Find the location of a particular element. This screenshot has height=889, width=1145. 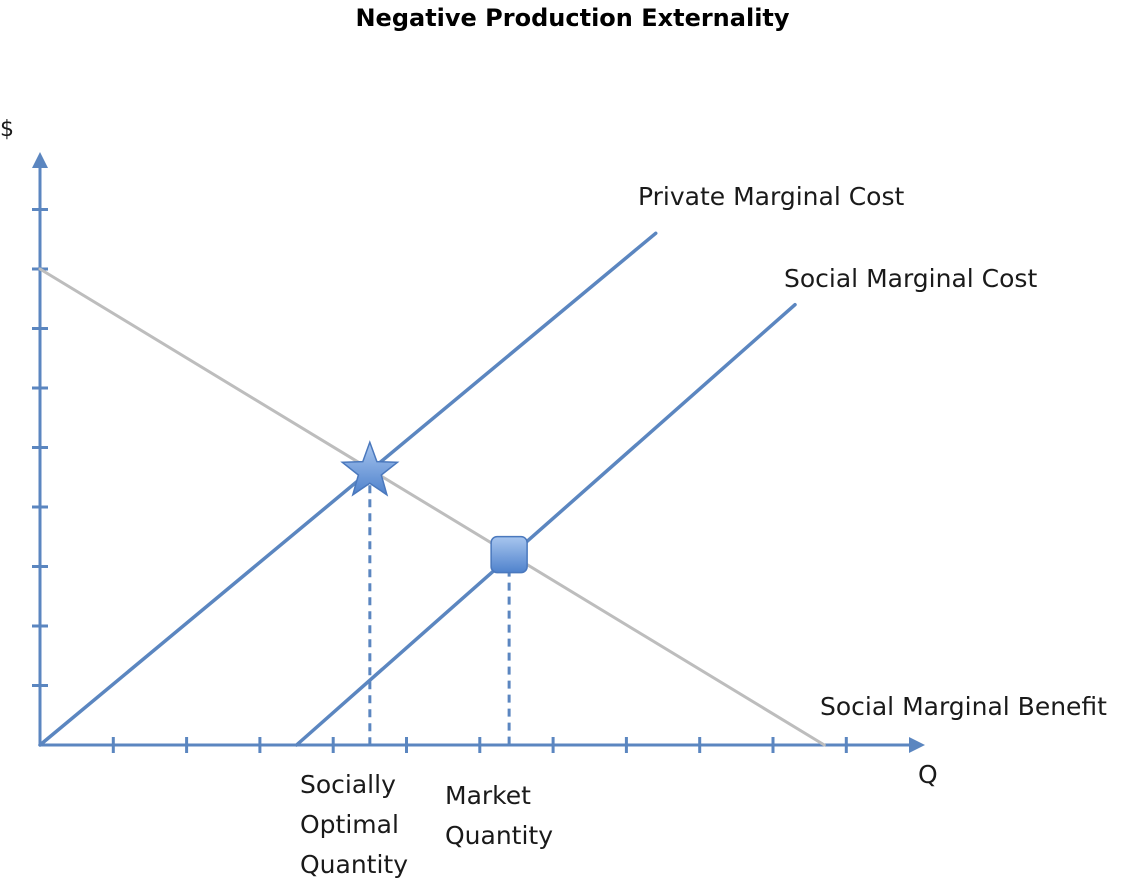

y-axis-arrow is located at coordinates (40, 160).